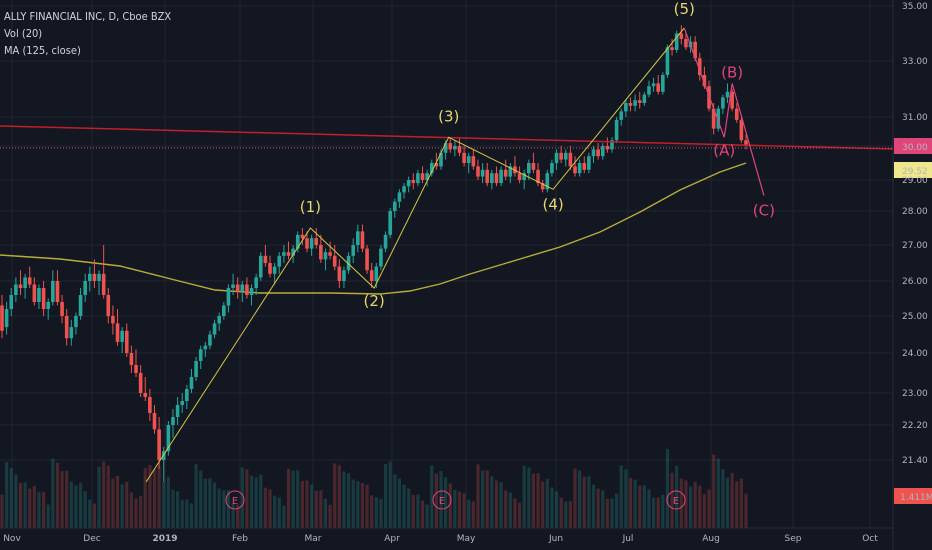  What do you see at coordinates (466, 539) in the screenshot?
I see `time-tick-label: May` at bounding box center [466, 539].